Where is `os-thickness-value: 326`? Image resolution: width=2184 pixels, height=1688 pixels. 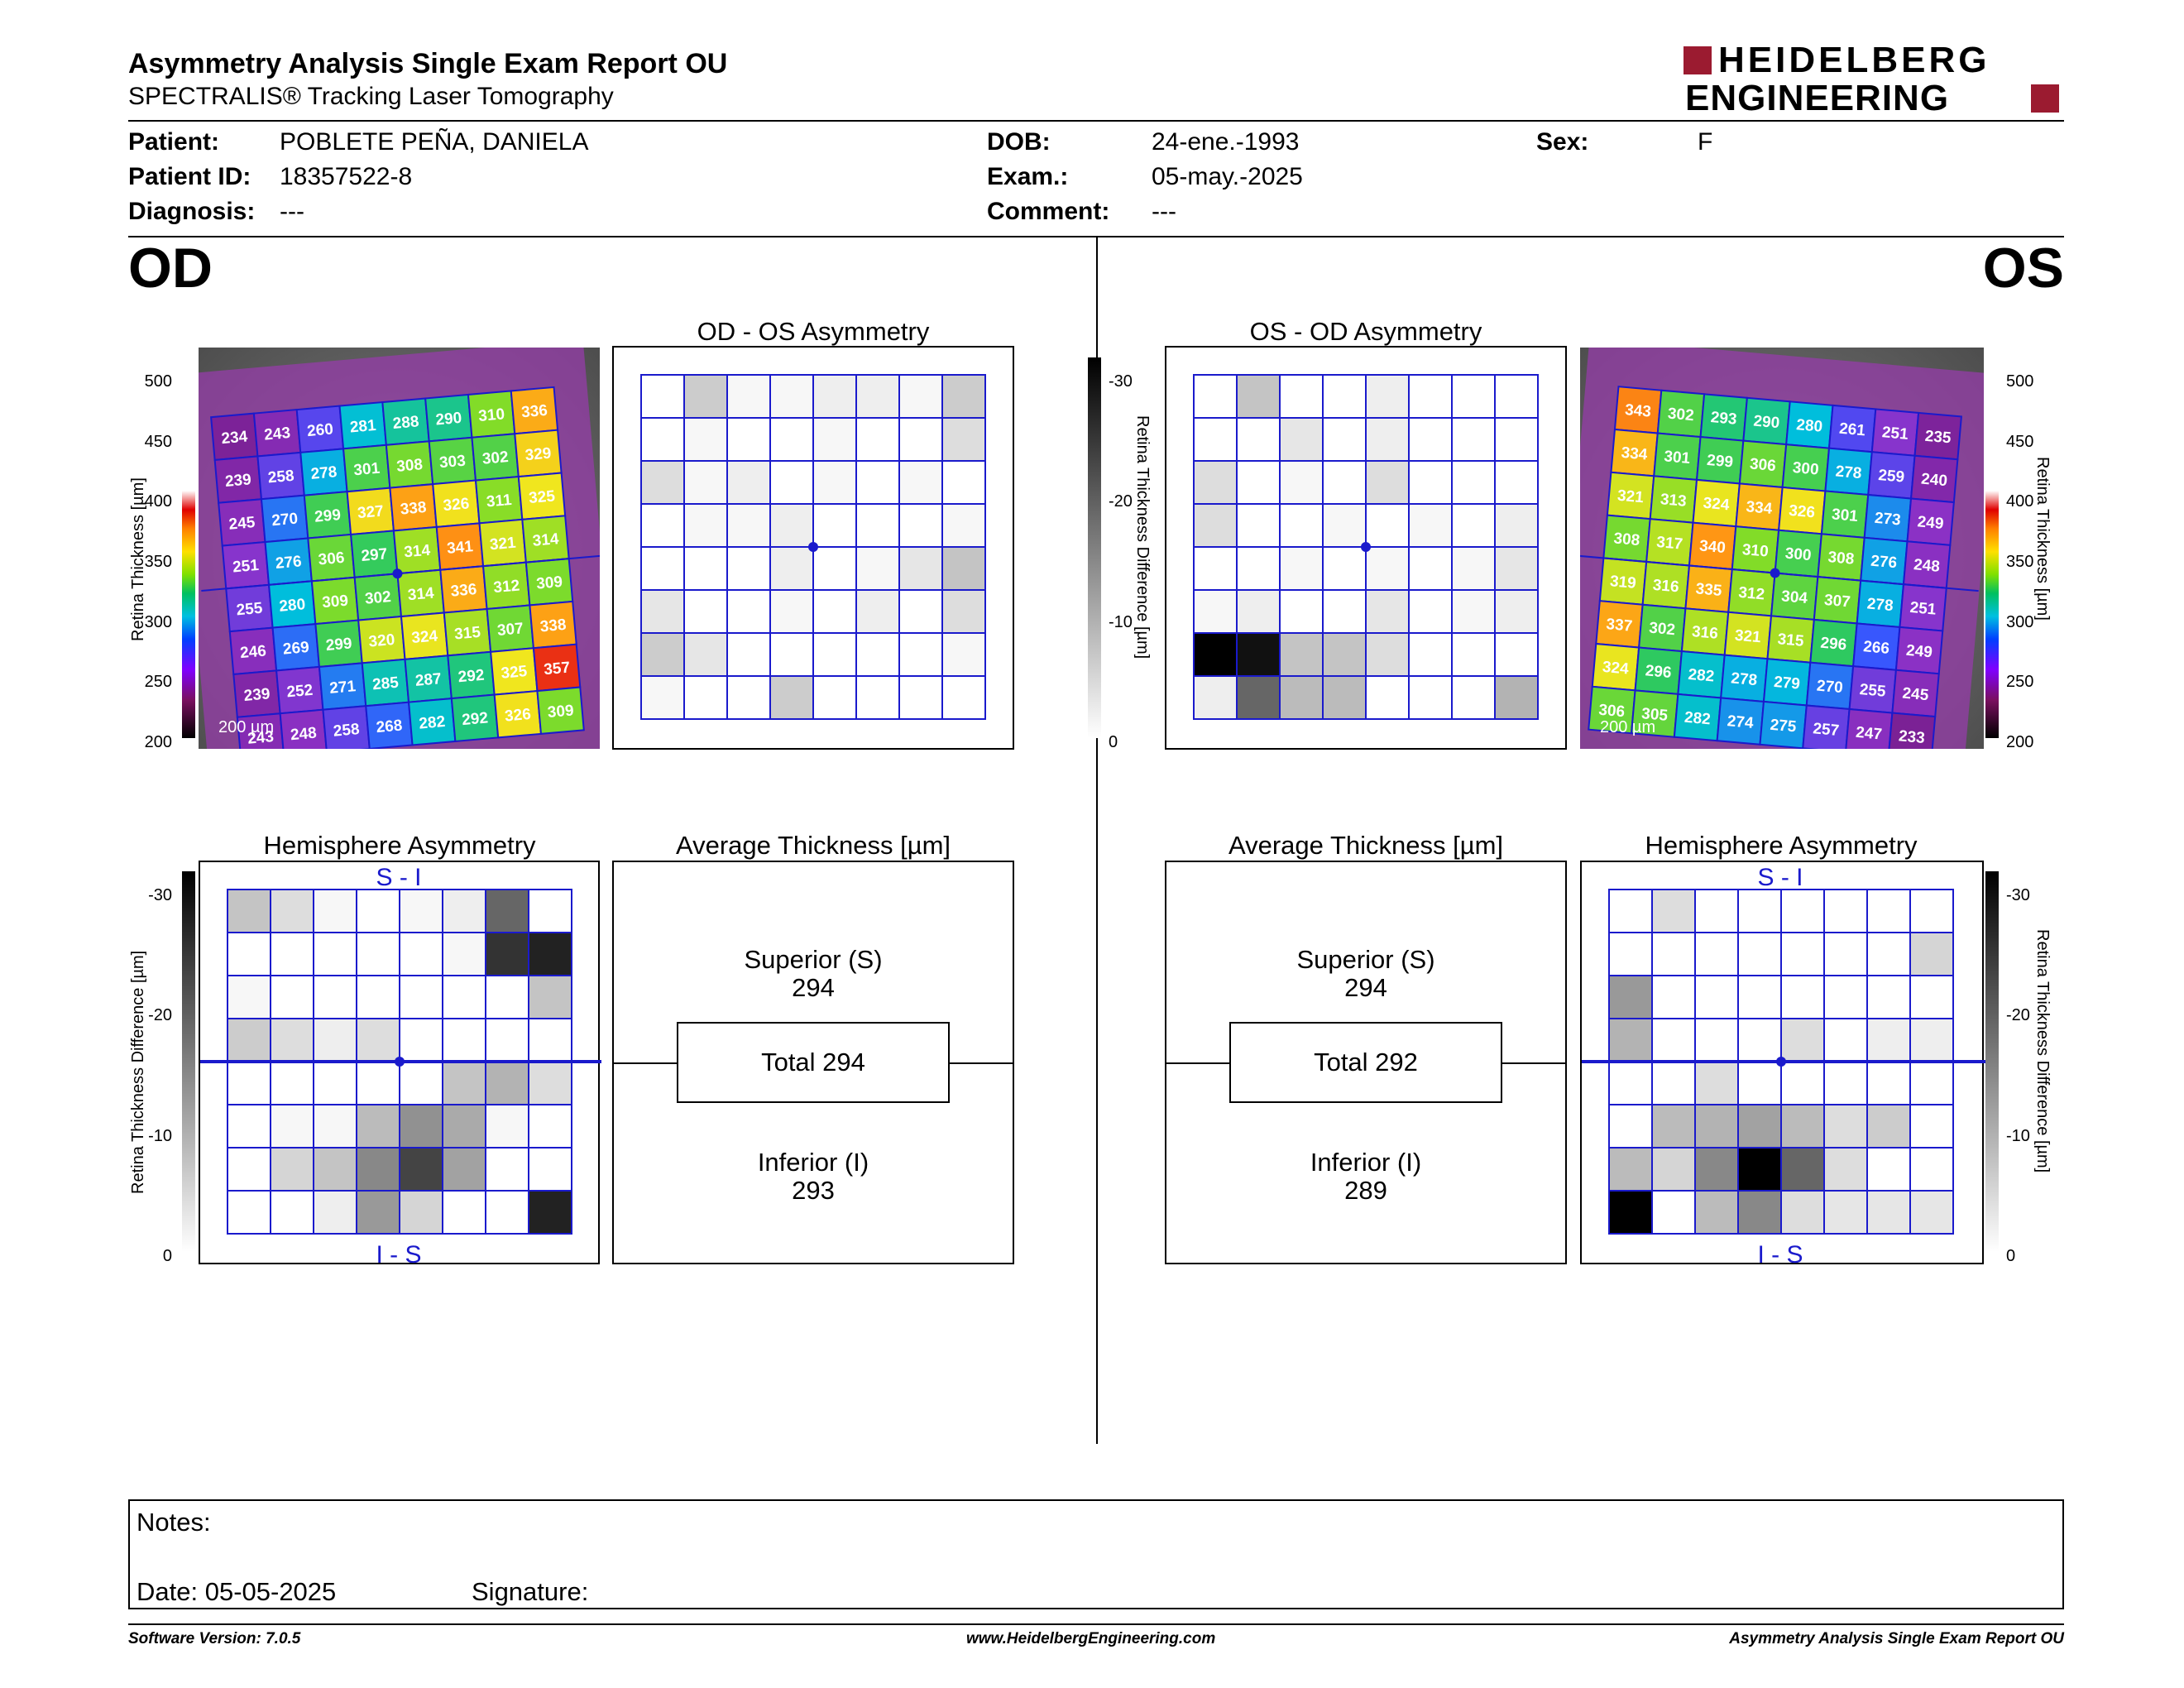
os-thickness-value: 326 is located at coordinates (1801, 512).